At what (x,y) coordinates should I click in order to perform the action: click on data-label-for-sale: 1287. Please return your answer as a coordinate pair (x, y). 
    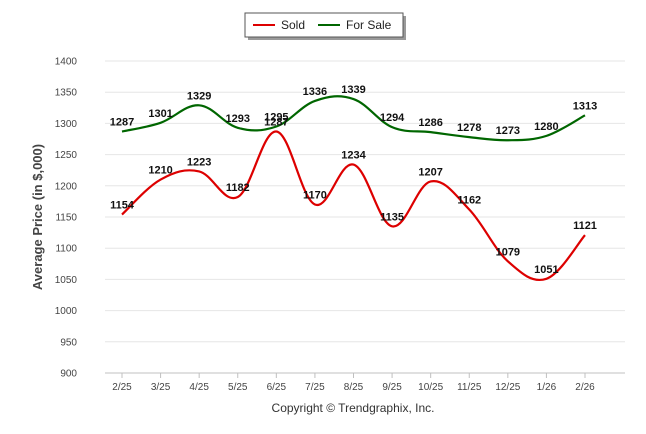
    Looking at the image, I should click on (122, 123).